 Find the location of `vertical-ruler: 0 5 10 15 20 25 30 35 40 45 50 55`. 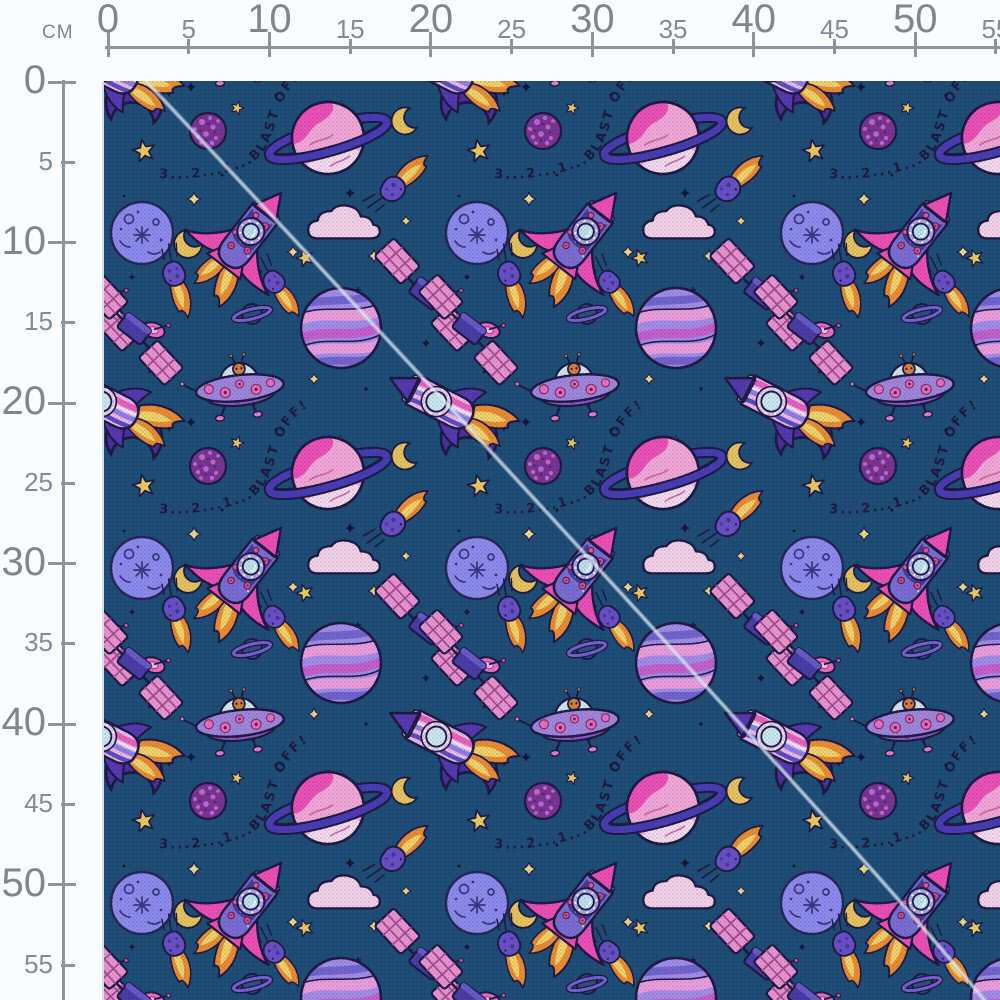

vertical-ruler: 0 5 10 15 20 25 30 35 40 45 50 55 is located at coordinates (50, 500).